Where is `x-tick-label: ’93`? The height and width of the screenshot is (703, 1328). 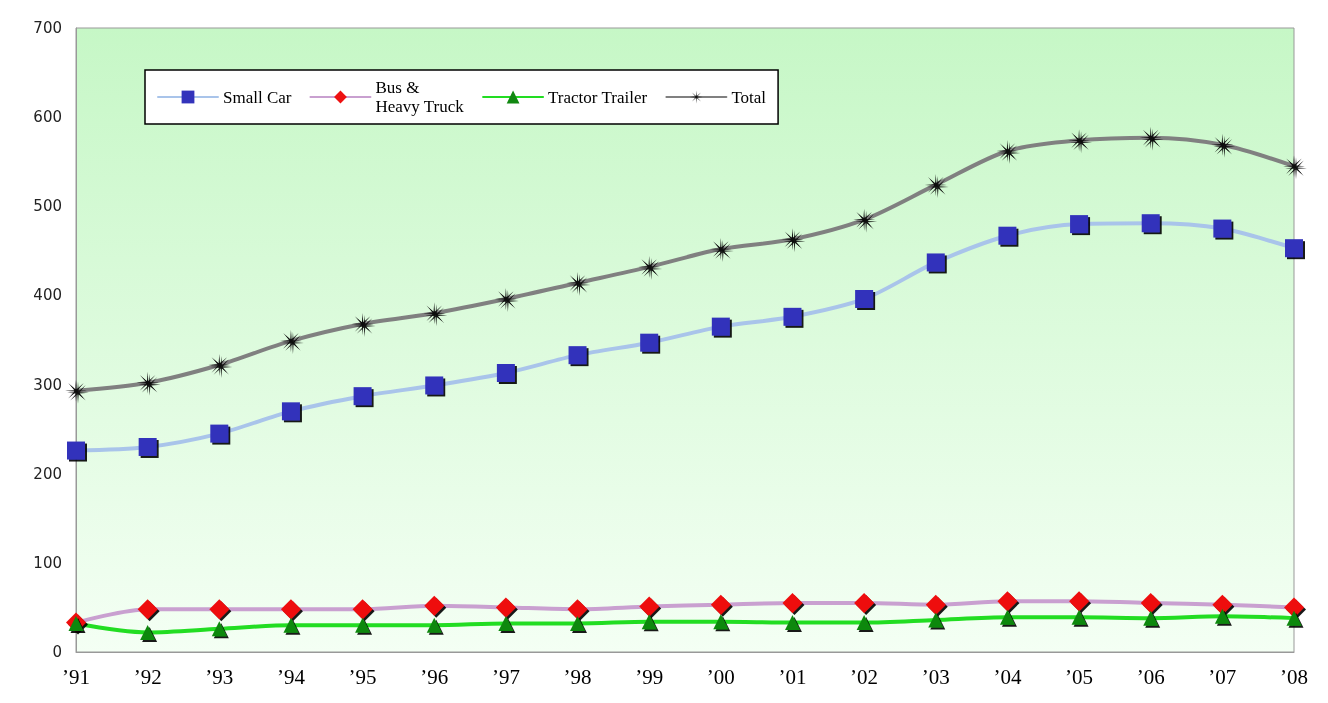
x-tick-label: ’93 is located at coordinates (219, 676).